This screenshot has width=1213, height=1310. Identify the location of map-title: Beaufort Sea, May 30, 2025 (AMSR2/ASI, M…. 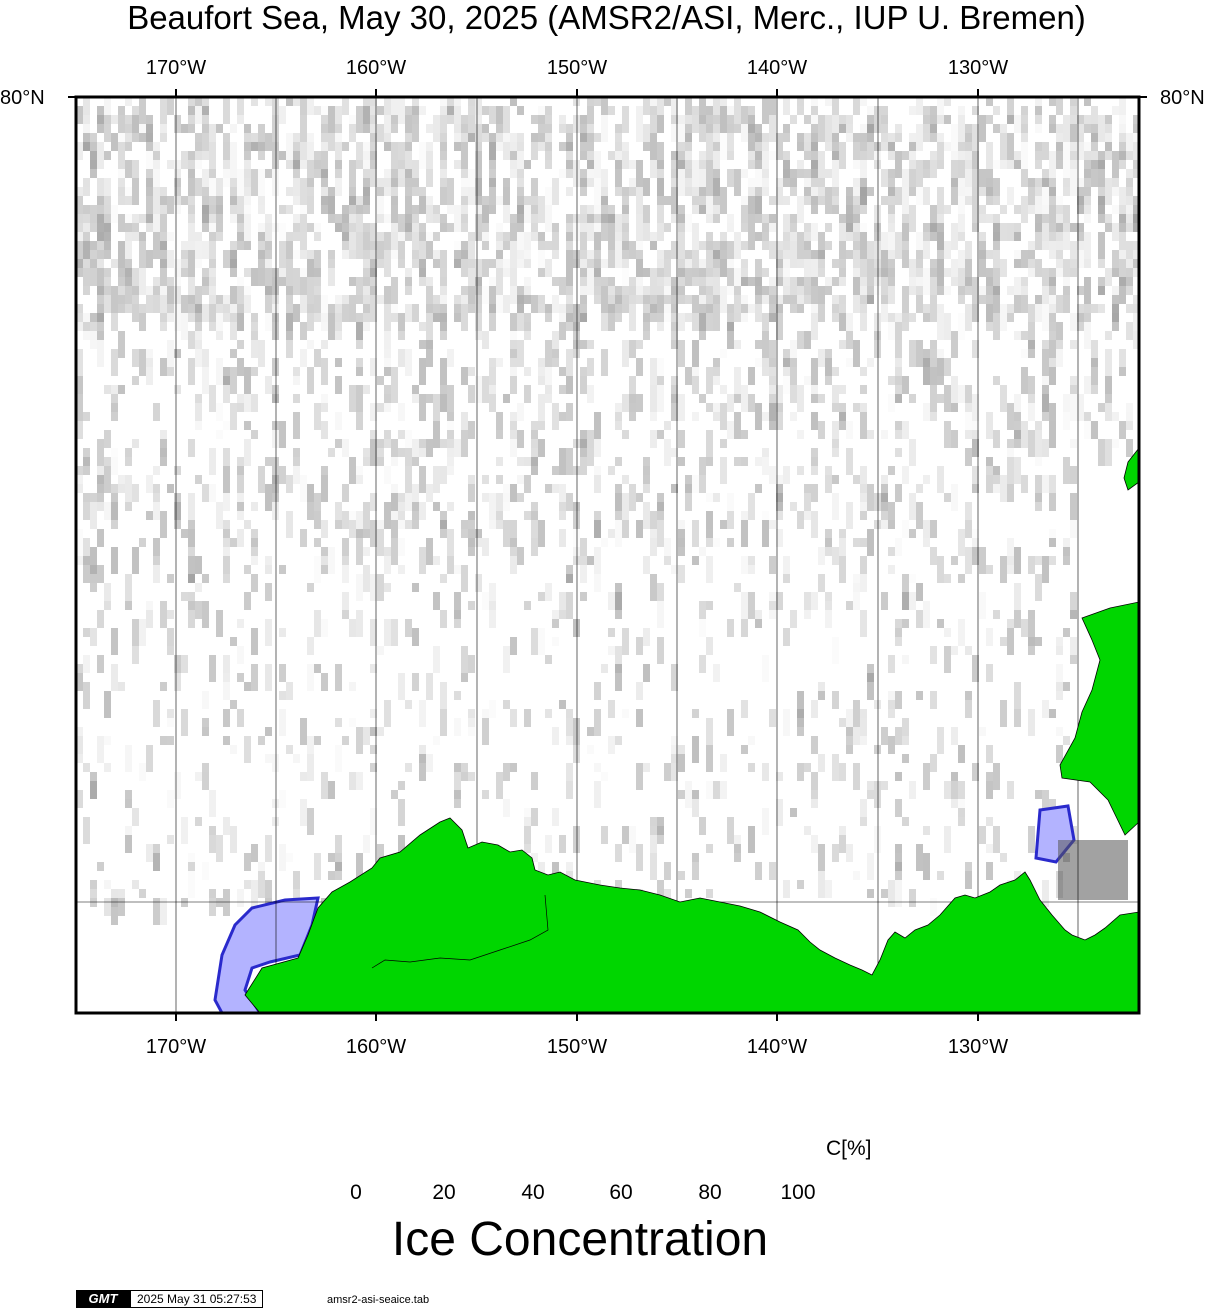
(606, 18).